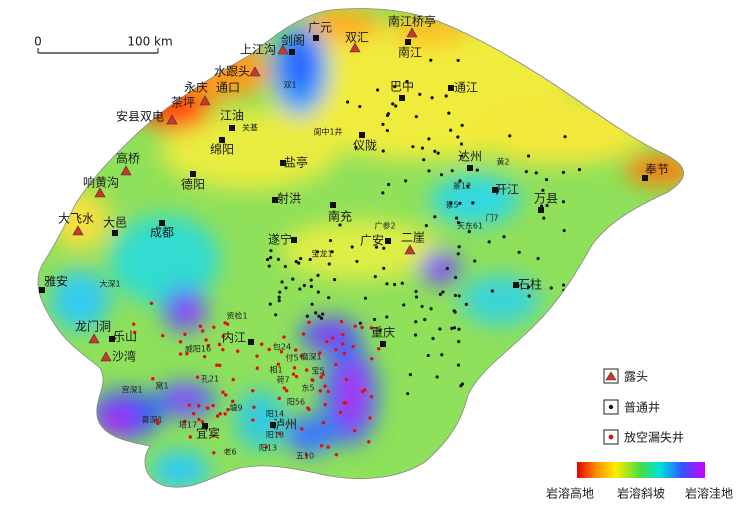  Describe the element at coordinates (140, 116) in the screenshot. I see `outcrop-label: 安县双电` at that location.